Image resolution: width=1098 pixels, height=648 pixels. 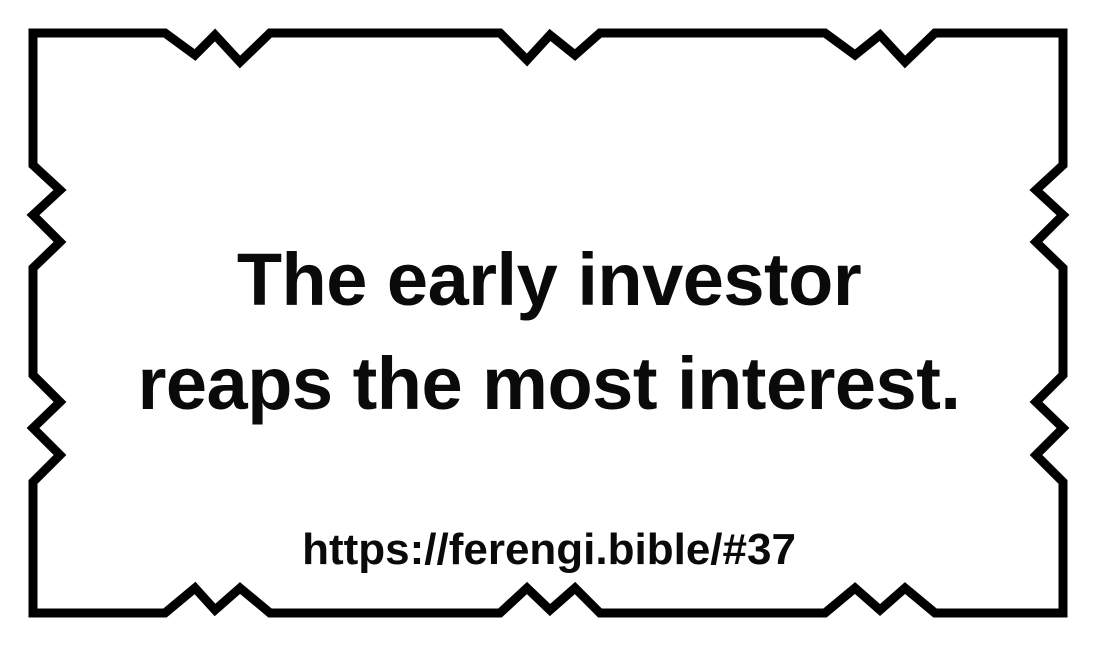 I want to click on quote-line-2: reaps the most interest., so click(x=549, y=383).